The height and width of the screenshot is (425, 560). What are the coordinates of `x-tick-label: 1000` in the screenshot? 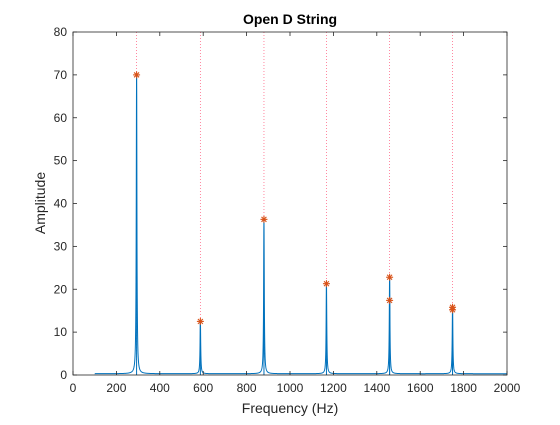 It's located at (290, 388).